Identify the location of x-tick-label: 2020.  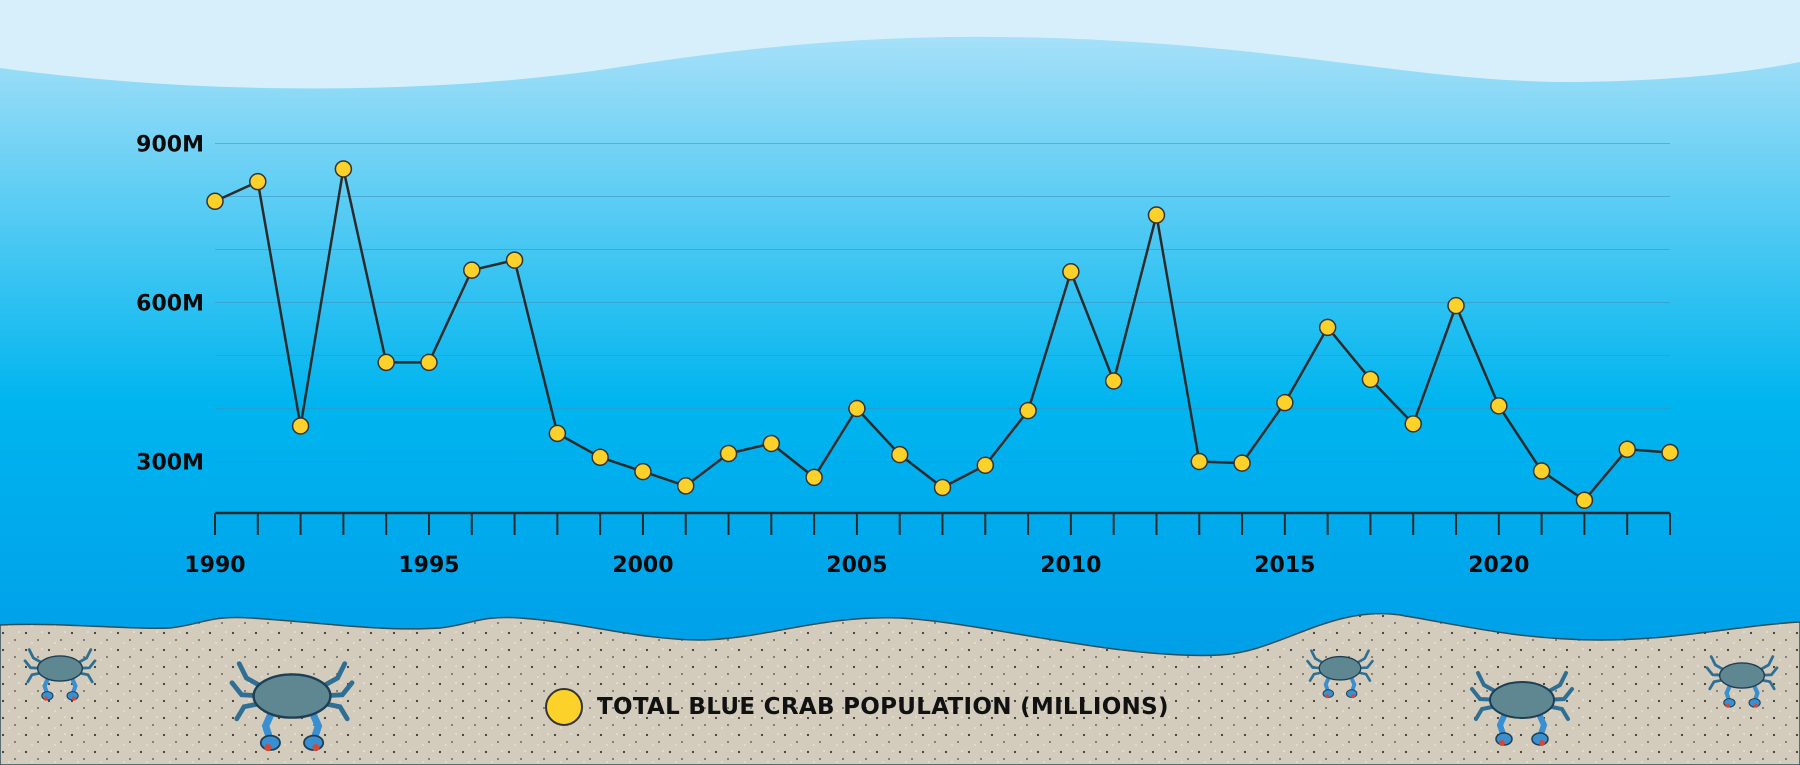
(1498, 565).